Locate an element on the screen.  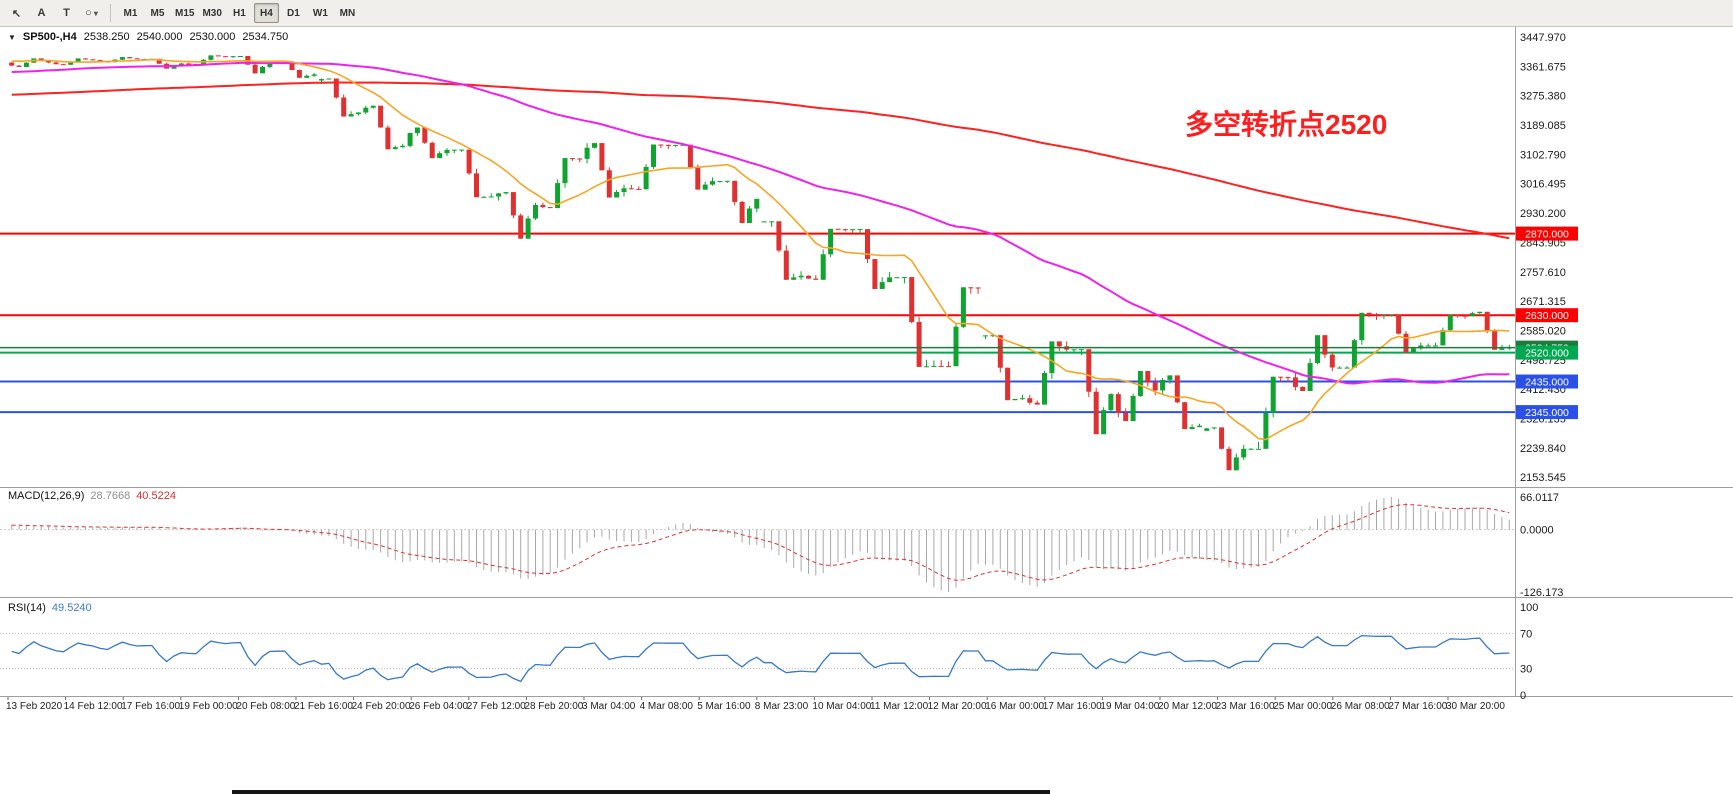
svg-text: 2435.000 is located at coordinates (1547, 383).